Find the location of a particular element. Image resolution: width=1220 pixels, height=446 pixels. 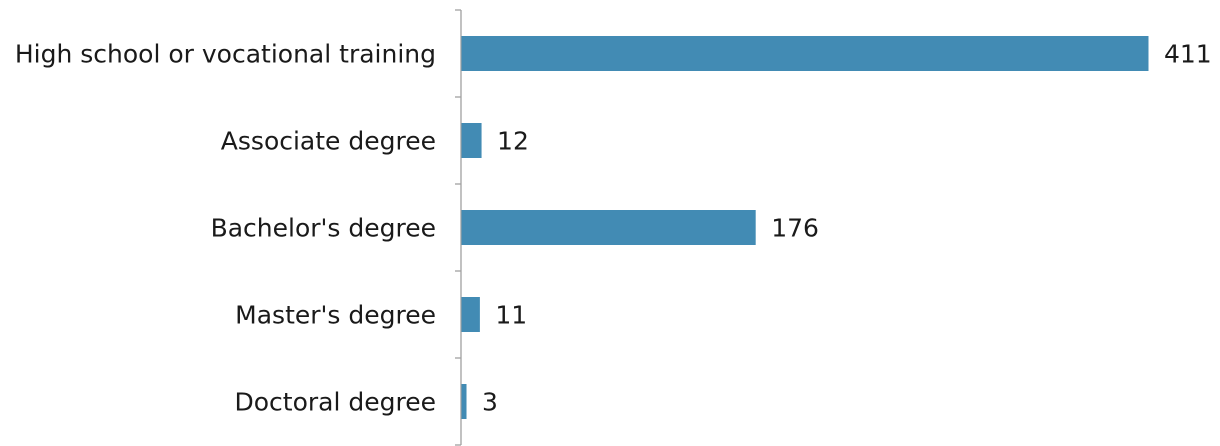

category-label: High school or vocational training is located at coordinates (225, 54).